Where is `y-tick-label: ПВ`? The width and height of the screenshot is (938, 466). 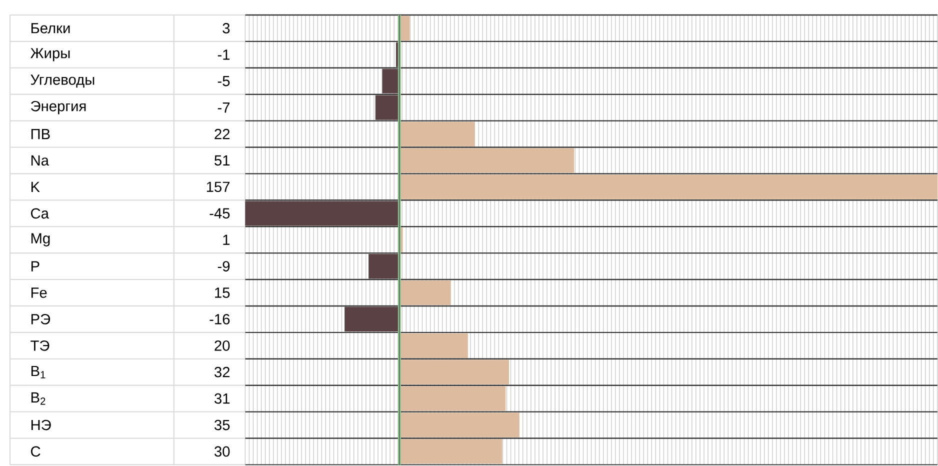
y-tick-label: ПВ is located at coordinates (40, 133).